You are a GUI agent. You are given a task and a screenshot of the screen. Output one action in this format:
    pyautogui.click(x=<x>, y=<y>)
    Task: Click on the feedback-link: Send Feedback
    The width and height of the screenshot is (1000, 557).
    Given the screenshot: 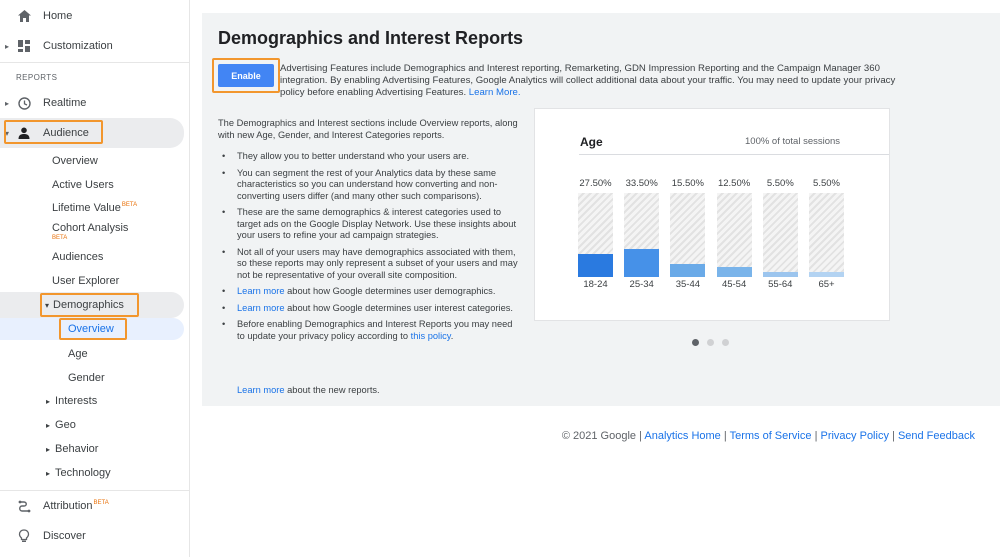 What is the action you would take?
    pyautogui.click(x=936, y=436)
    